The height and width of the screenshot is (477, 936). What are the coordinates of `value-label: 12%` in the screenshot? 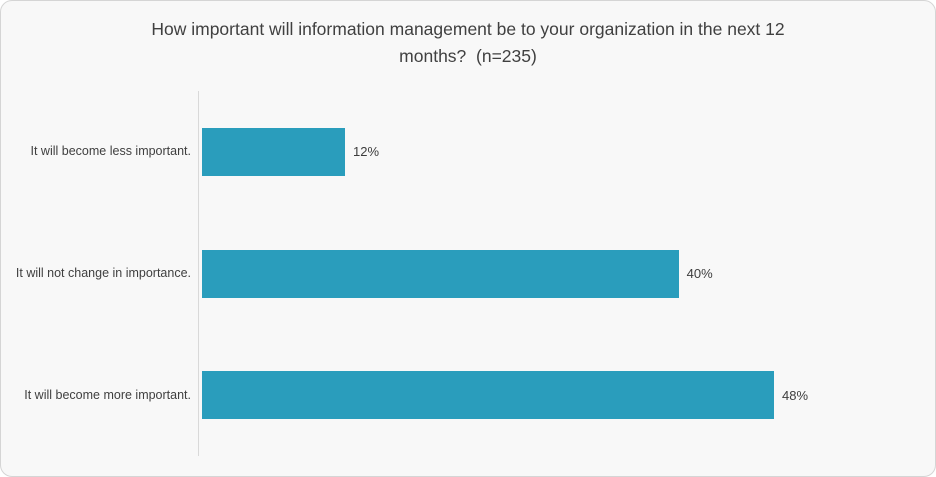 It's located at (366, 152).